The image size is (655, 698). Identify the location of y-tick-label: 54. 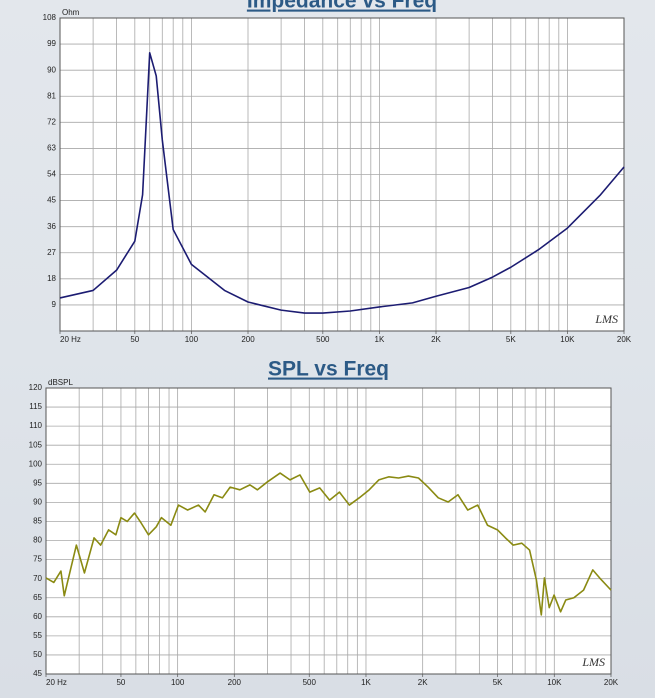
(51, 174).